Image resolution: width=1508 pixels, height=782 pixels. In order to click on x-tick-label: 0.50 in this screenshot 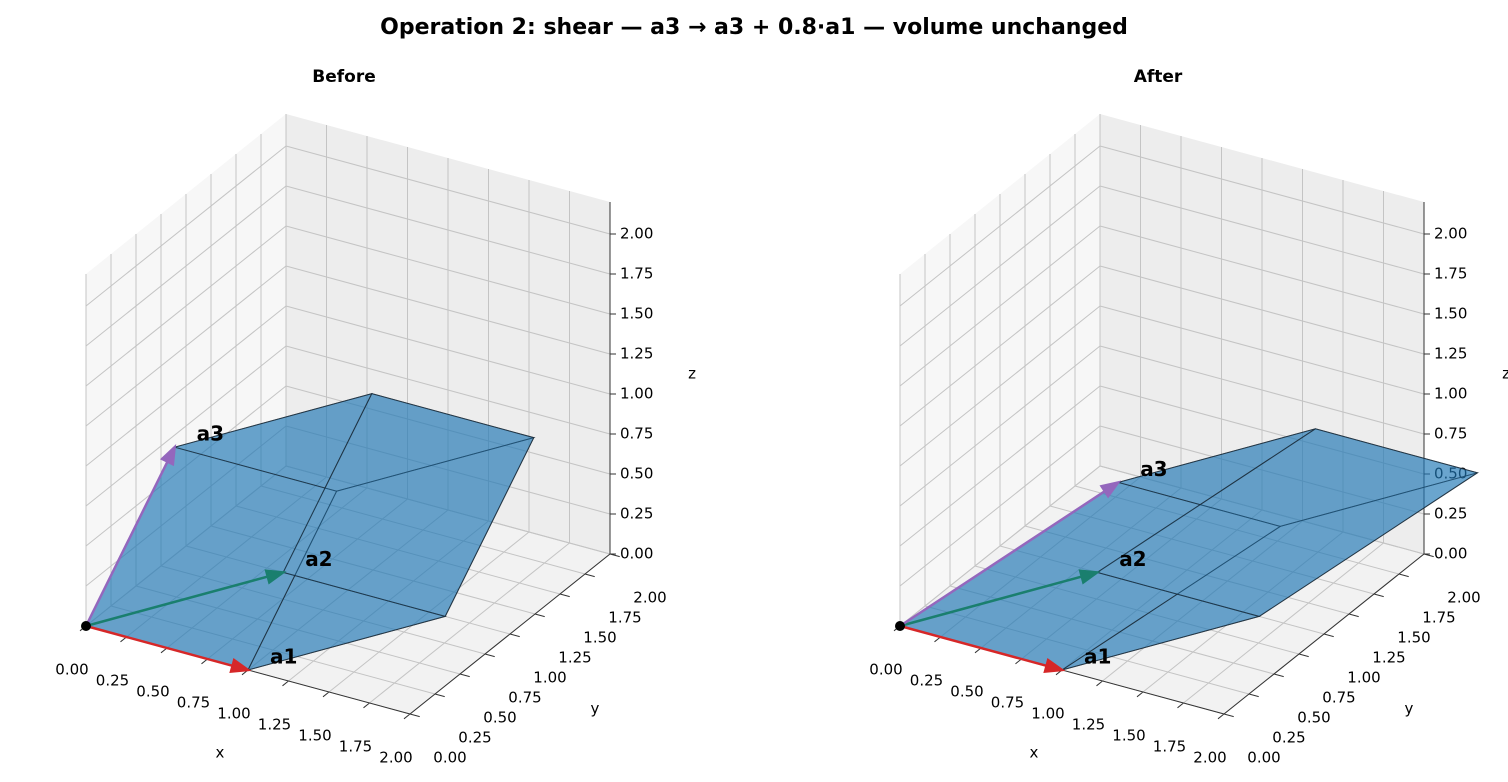, I will do `click(966, 692)`.